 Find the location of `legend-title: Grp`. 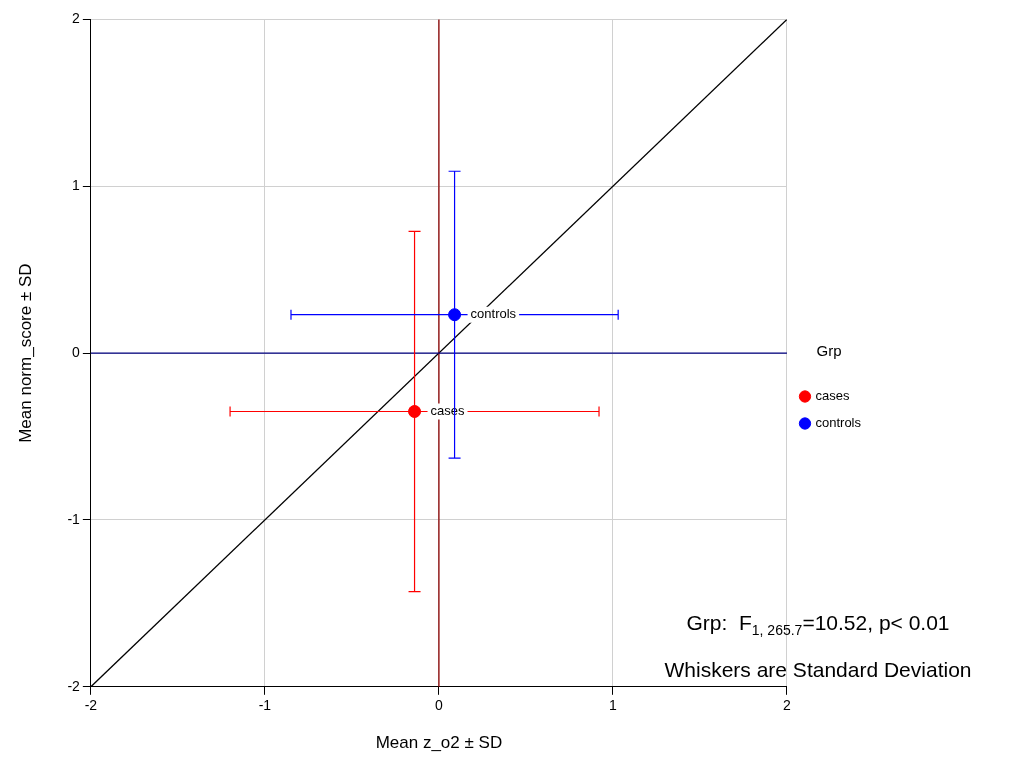

legend-title: Grp is located at coordinates (829, 350).